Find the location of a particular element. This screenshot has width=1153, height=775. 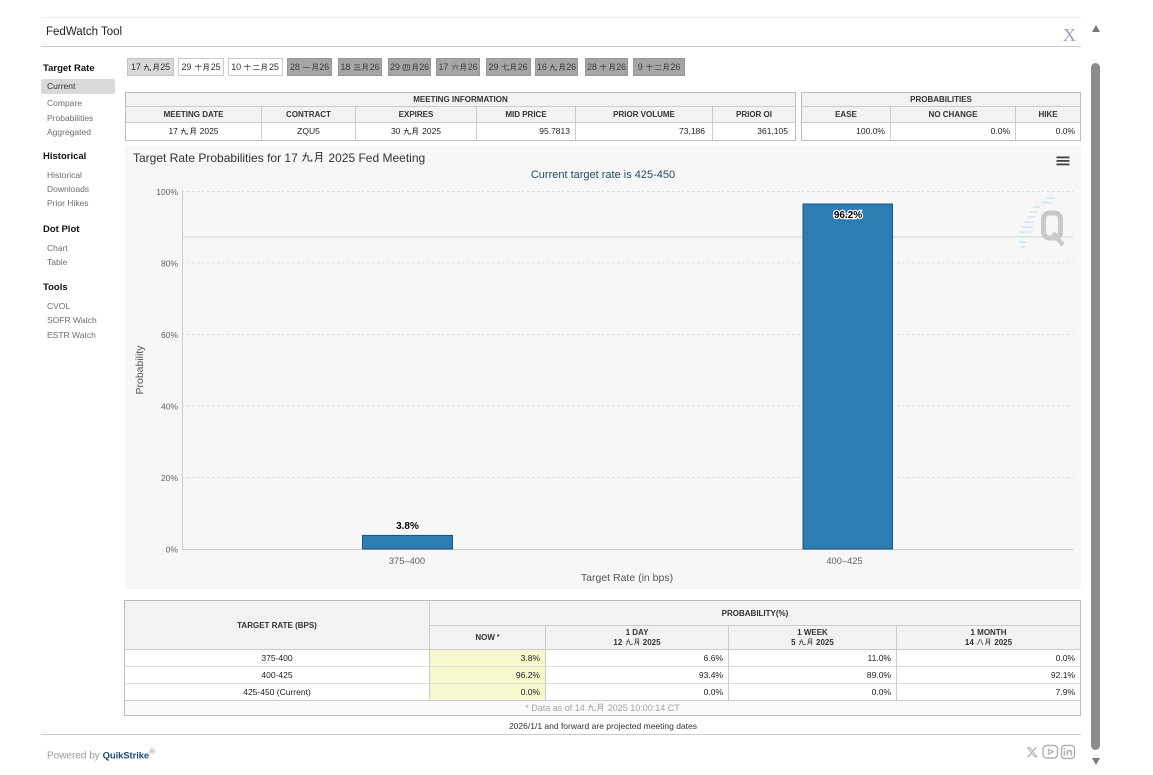

svg-text: 40% is located at coordinates (169, 407).